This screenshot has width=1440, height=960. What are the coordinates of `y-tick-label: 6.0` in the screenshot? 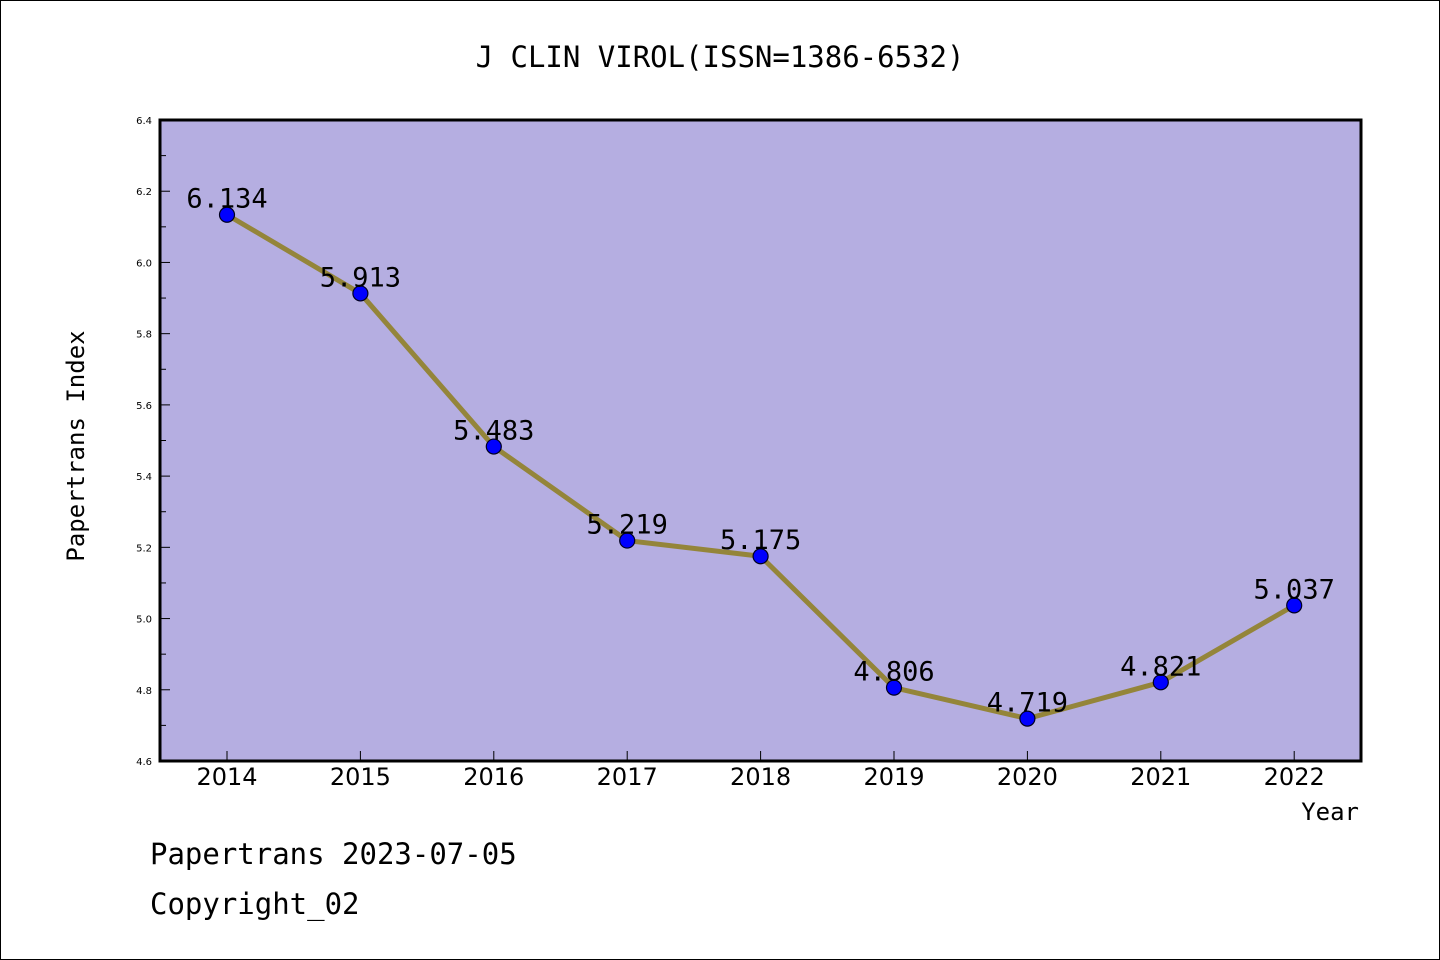 It's located at (144, 263).